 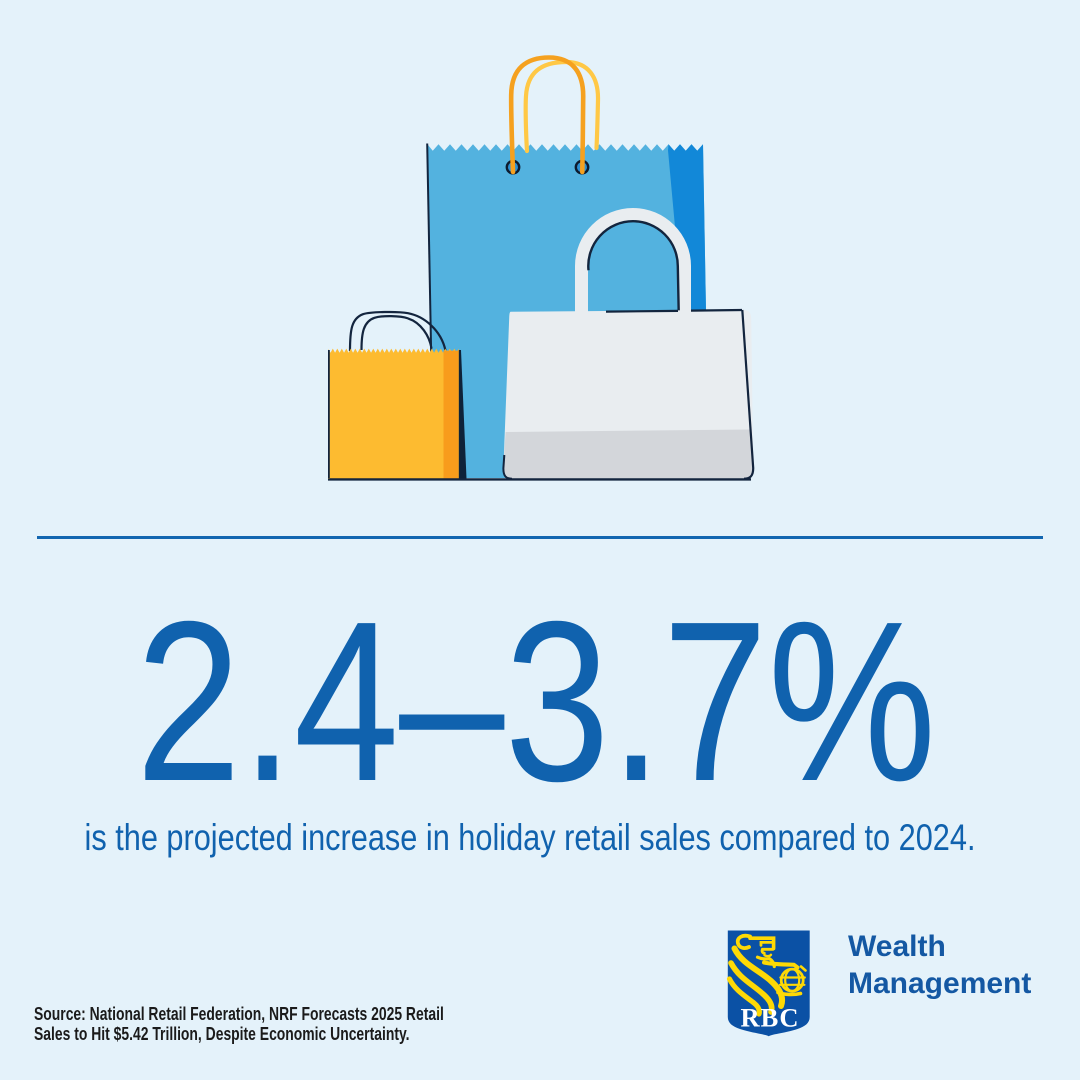 I want to click on svg-text: RBC, so click(x=770, y=1018).